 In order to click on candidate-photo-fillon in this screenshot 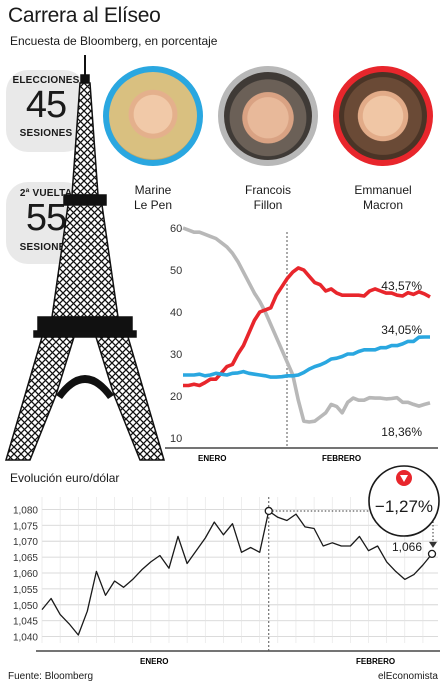, I will do `click(268, 116)`.